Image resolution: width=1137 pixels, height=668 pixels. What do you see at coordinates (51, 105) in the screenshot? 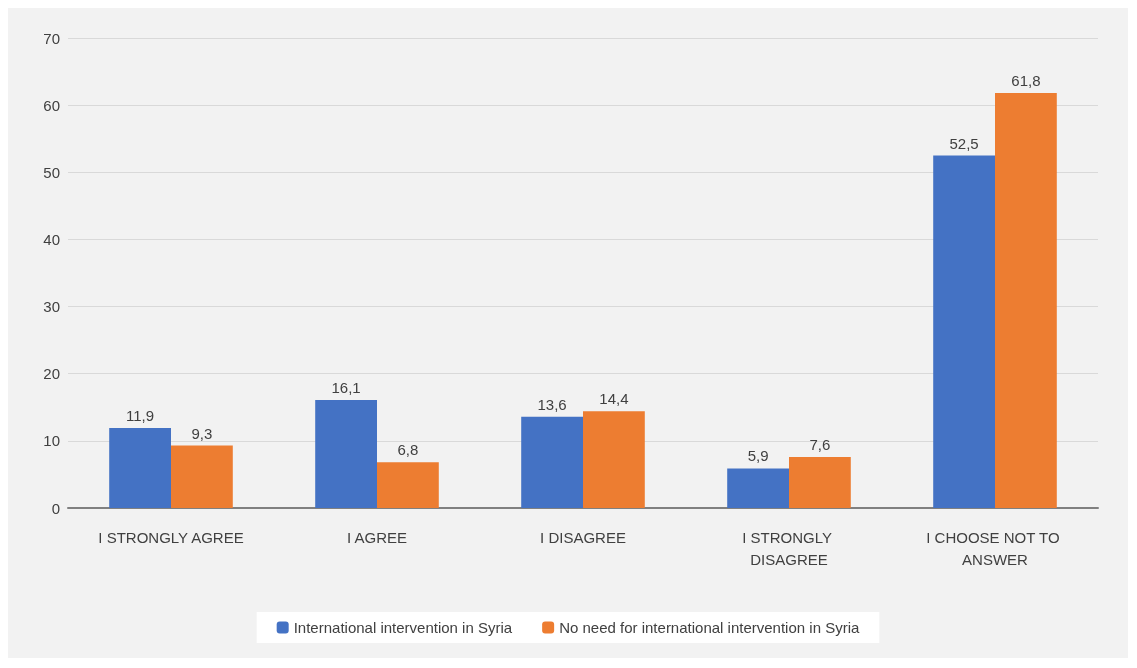
I see `y-tick-label: 60` at bounding box center [51, 105].